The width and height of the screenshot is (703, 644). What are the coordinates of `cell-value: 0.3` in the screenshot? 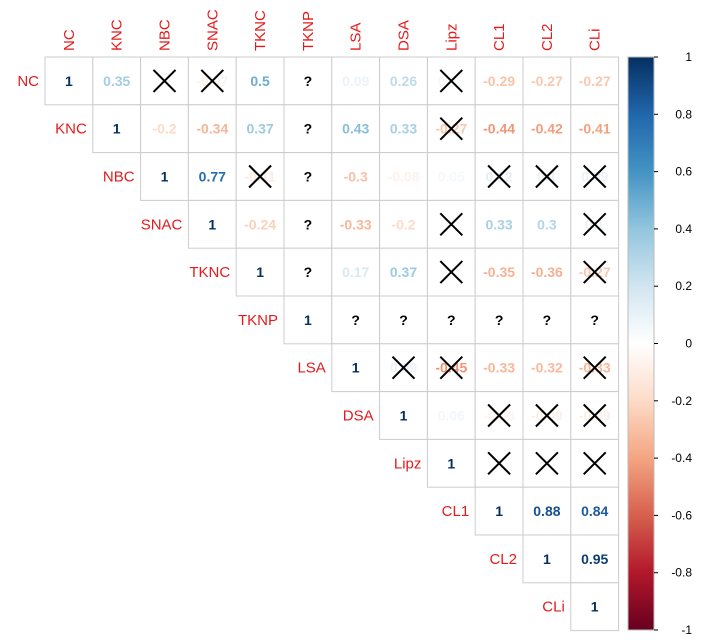 It's located at (547, 224).